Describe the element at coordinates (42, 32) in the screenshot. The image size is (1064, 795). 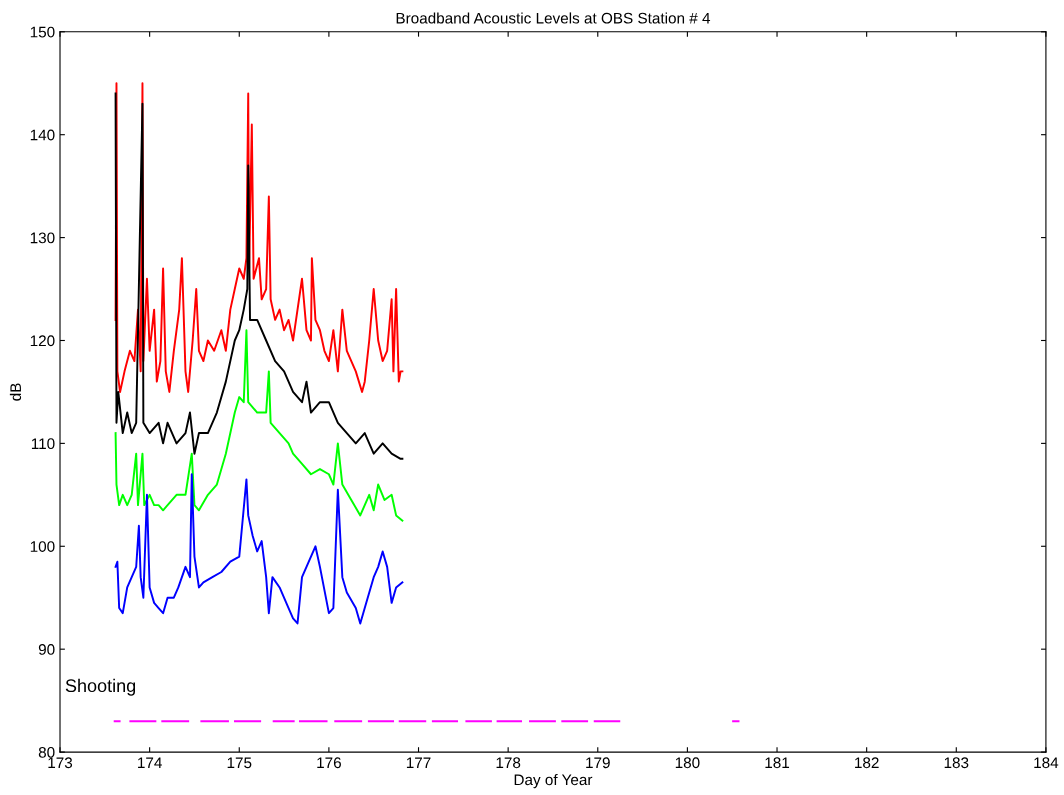
I see `y-tick-label: 150` at that location.